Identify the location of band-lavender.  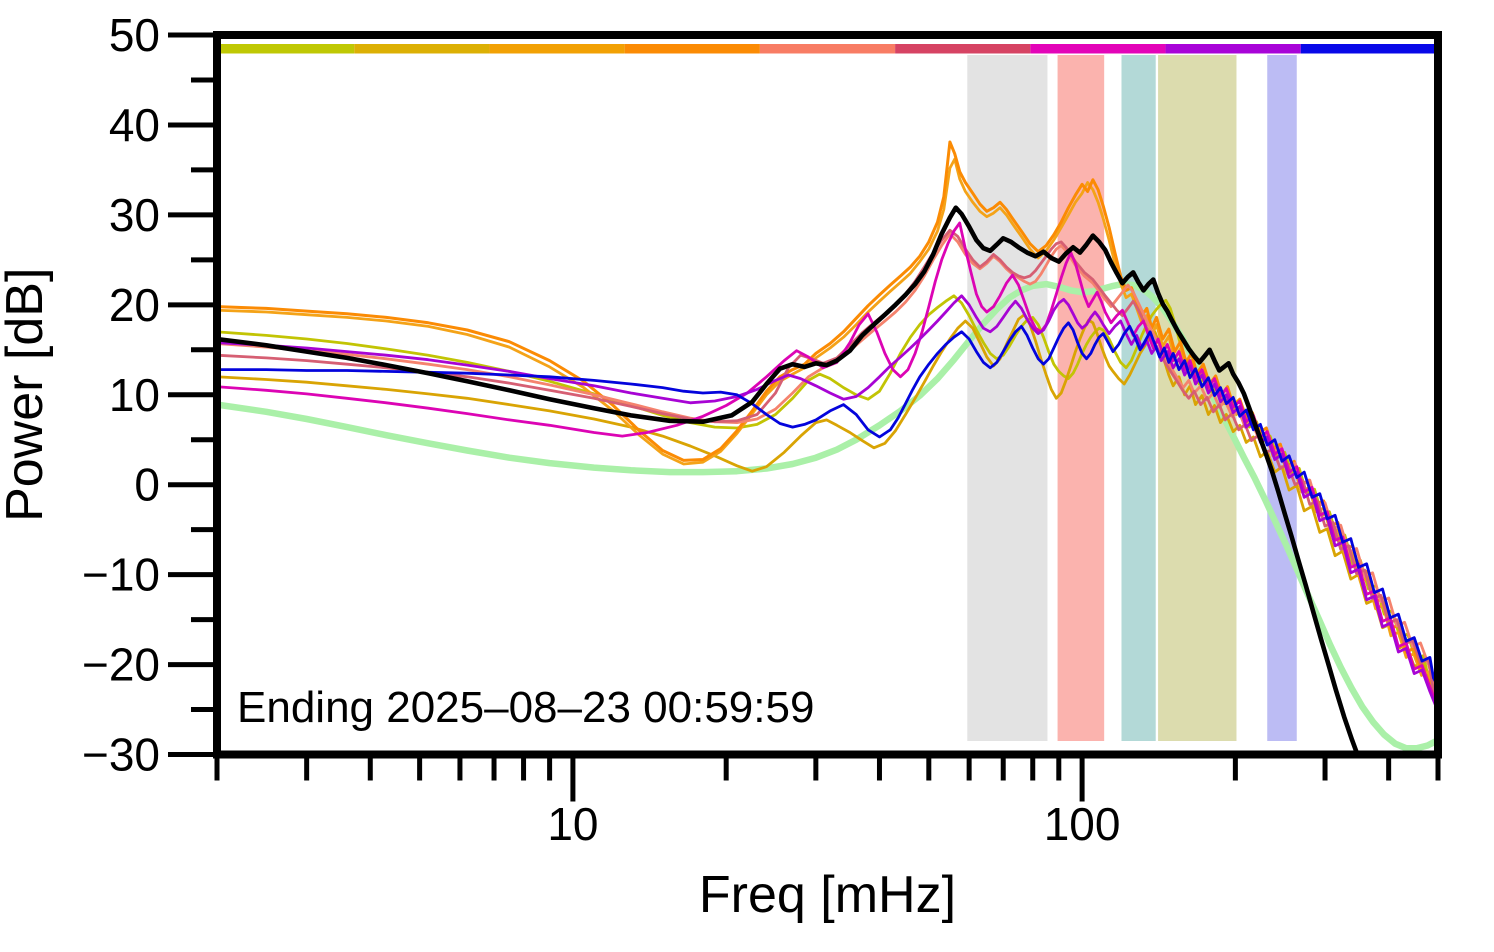
(1282, 398).